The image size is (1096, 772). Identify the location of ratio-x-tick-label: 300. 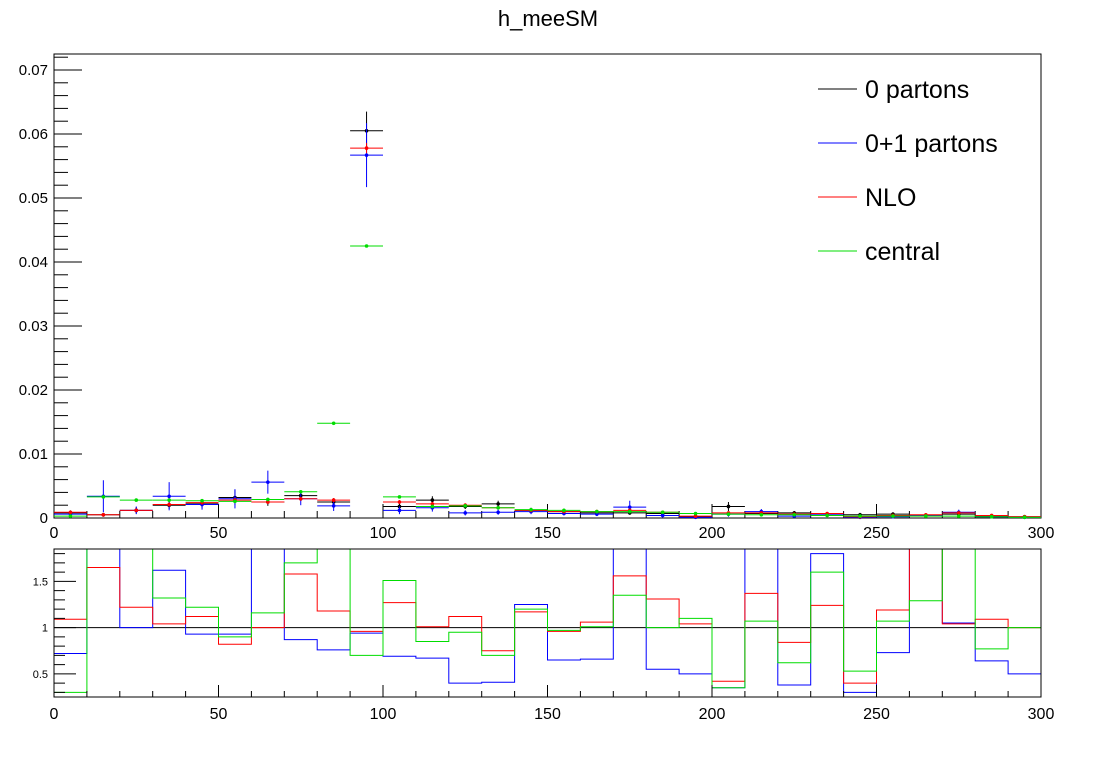
(1041, 714).